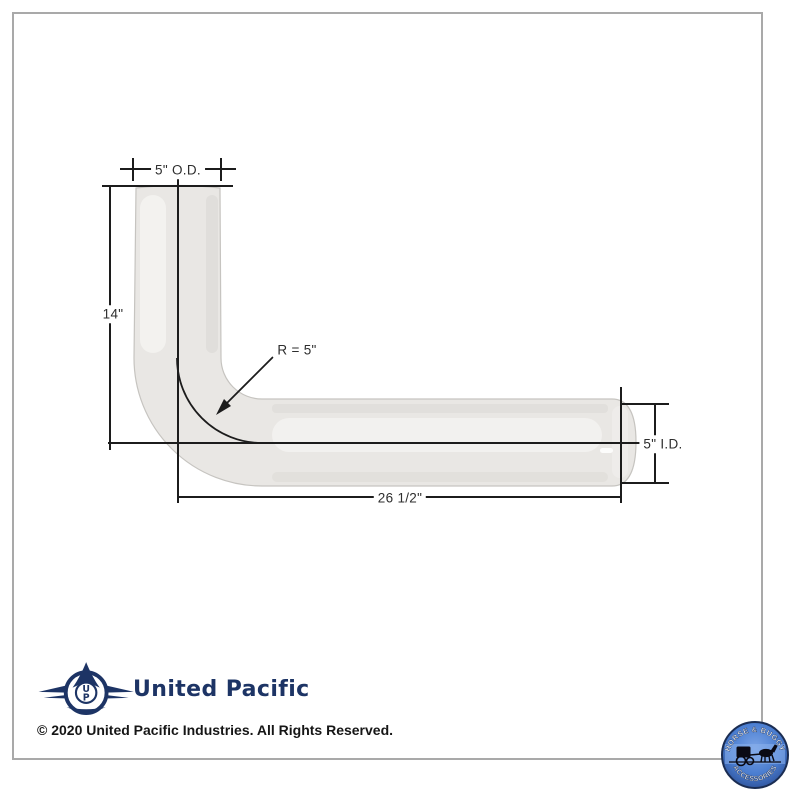 The height and width of the screenshot is (800, 800). I want to click on bend-radius-arc, so click(219, 400).